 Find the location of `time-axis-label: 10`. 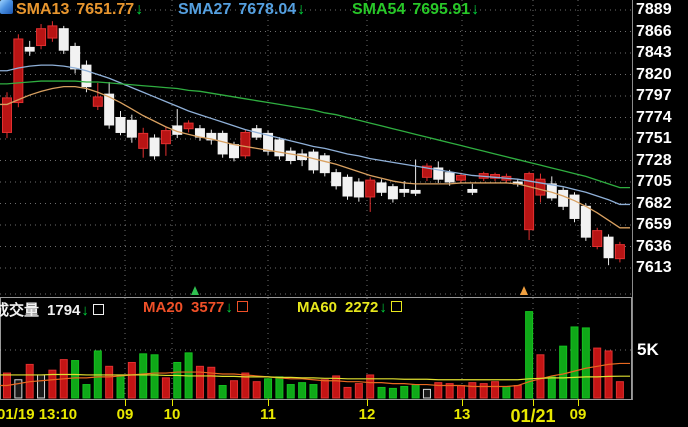

time-axis-label: 10 is located at coordinates (172, 414).